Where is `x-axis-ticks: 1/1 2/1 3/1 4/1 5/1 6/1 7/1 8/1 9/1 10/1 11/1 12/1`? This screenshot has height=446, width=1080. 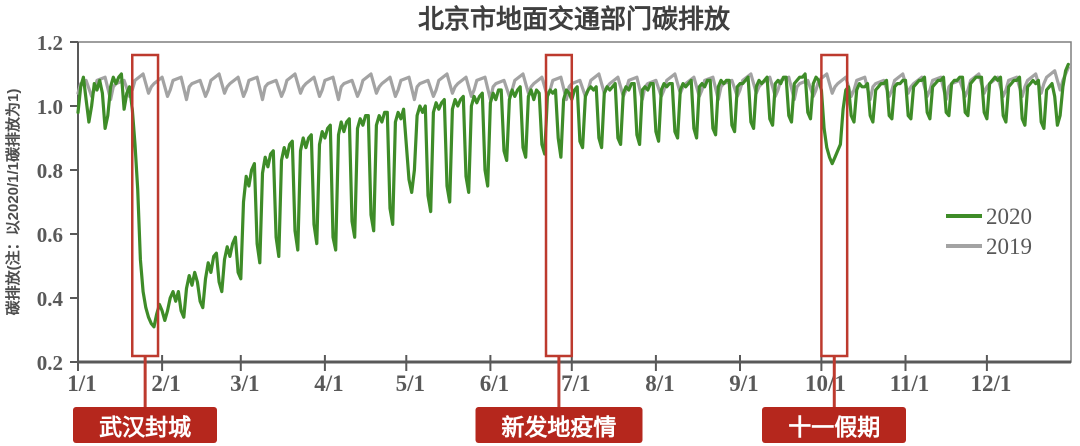
x-axis-ticks: 1/1 2/1 3/1 4/1 5/1 6/1 7/1 8/1 9/1 10/1 11/1 12/1 is located at coordinates (539, 375).